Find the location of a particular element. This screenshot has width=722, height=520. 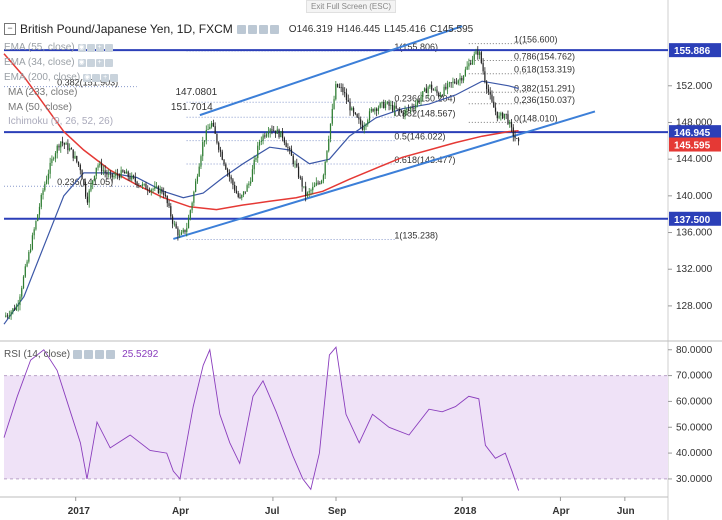

trend-line is located at coordinates (384, 175).